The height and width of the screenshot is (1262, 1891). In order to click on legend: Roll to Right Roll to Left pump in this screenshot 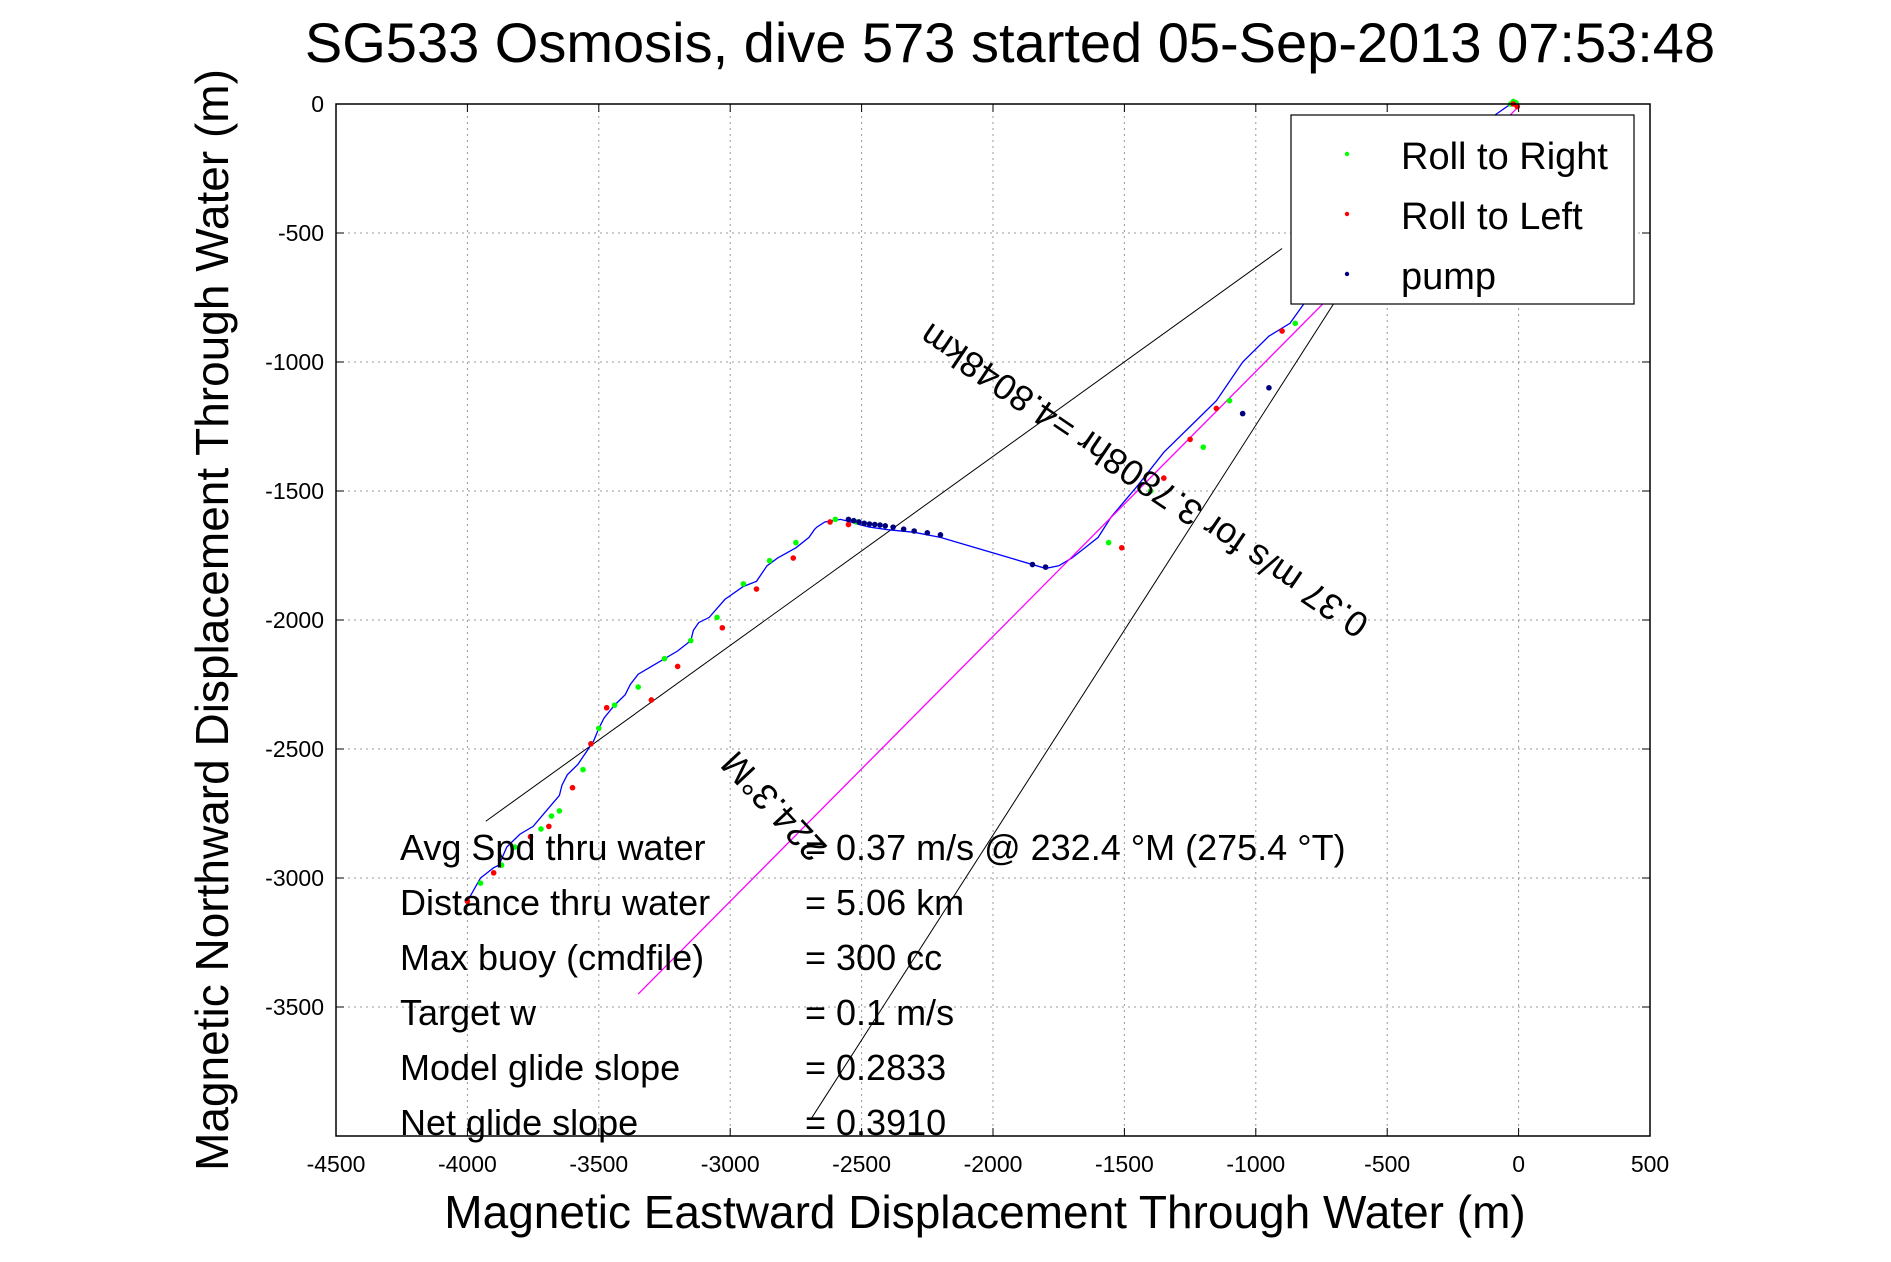, I will do `click(1462, 209)`.